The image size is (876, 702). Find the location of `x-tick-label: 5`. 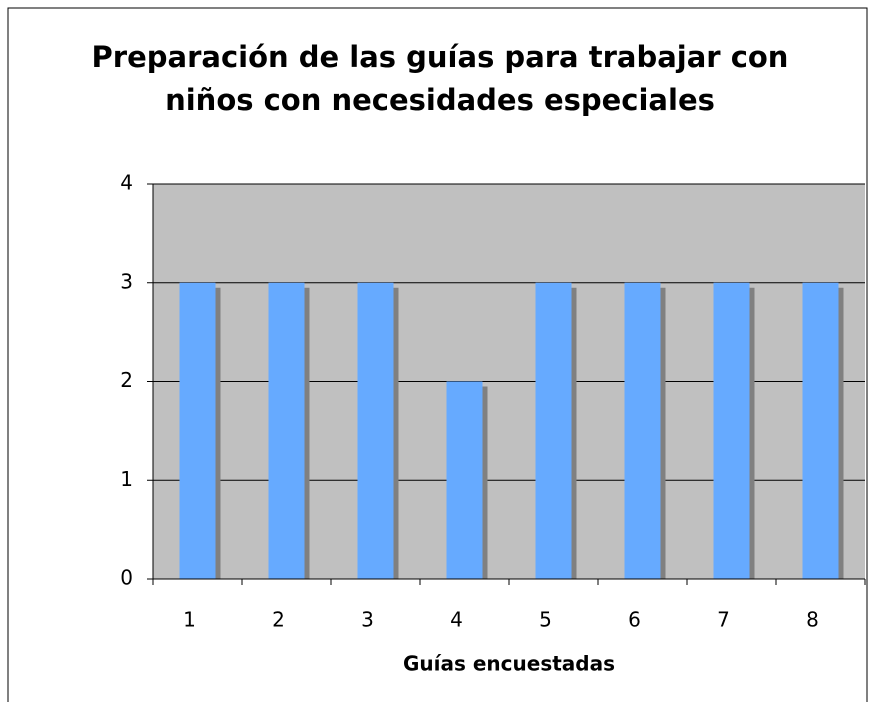

x-tick-label: 5 is located at coordinates (545, 620).